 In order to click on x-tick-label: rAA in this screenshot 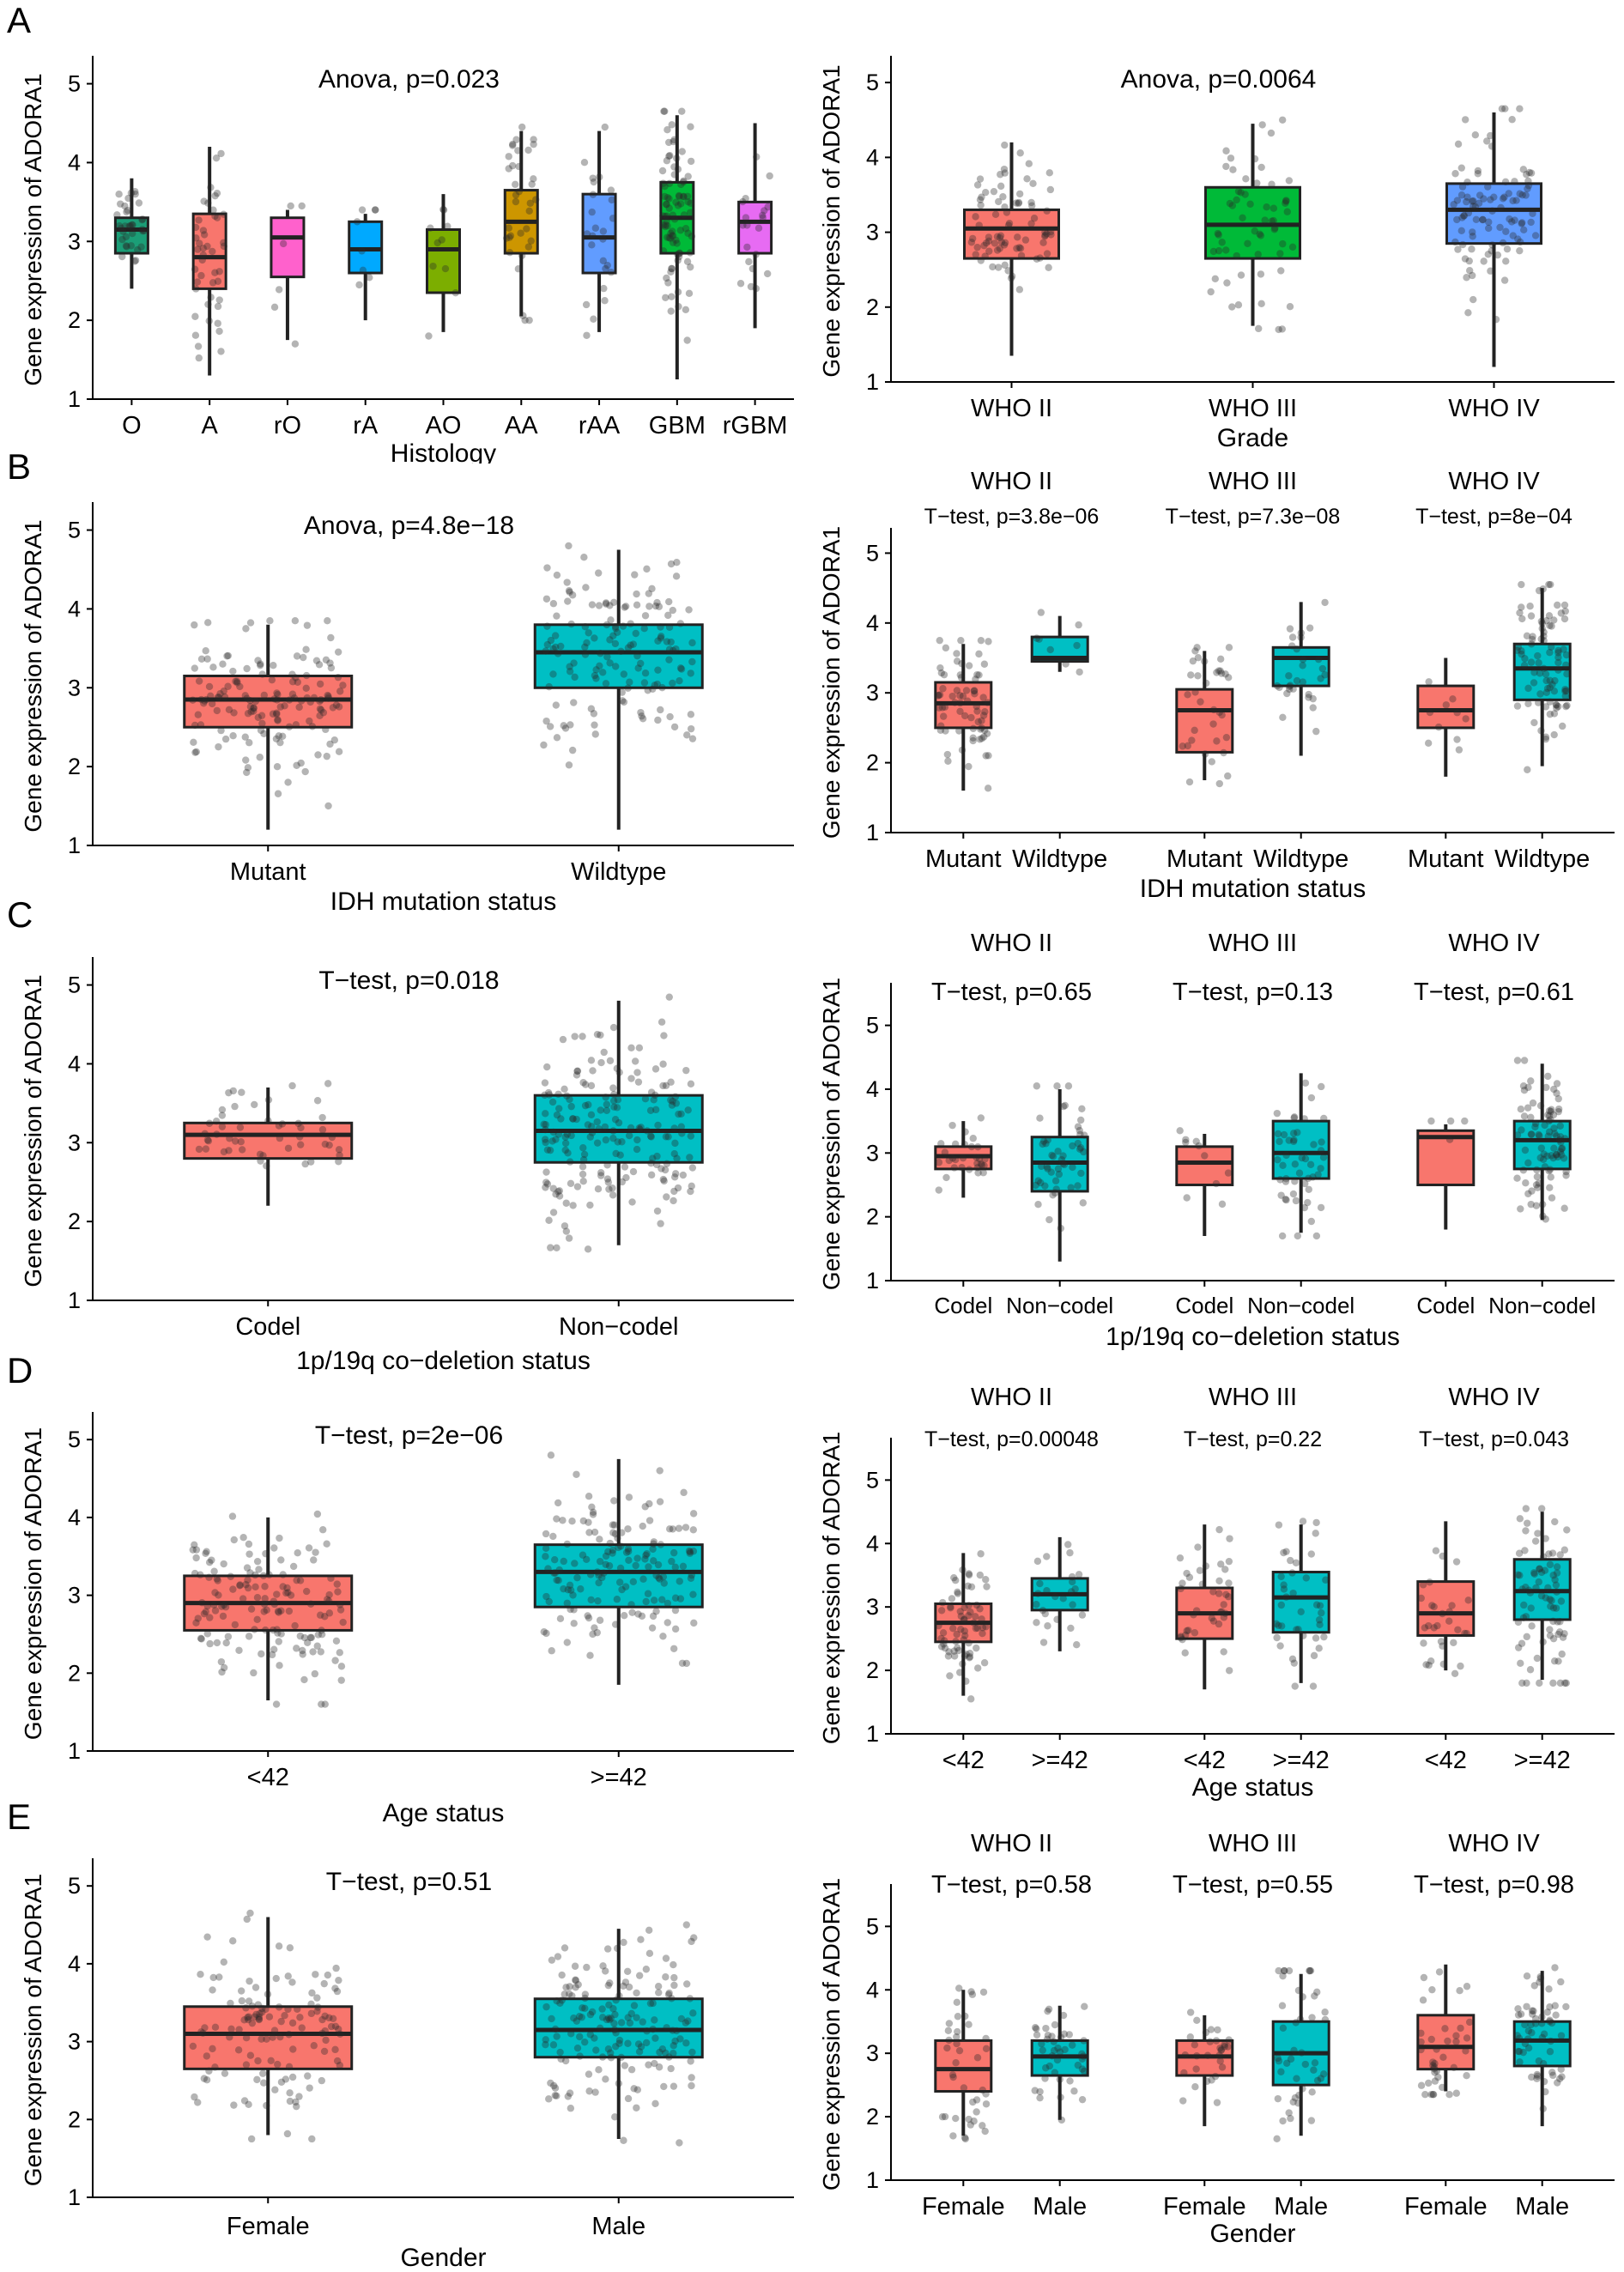, I will do `click(600, 425)`.